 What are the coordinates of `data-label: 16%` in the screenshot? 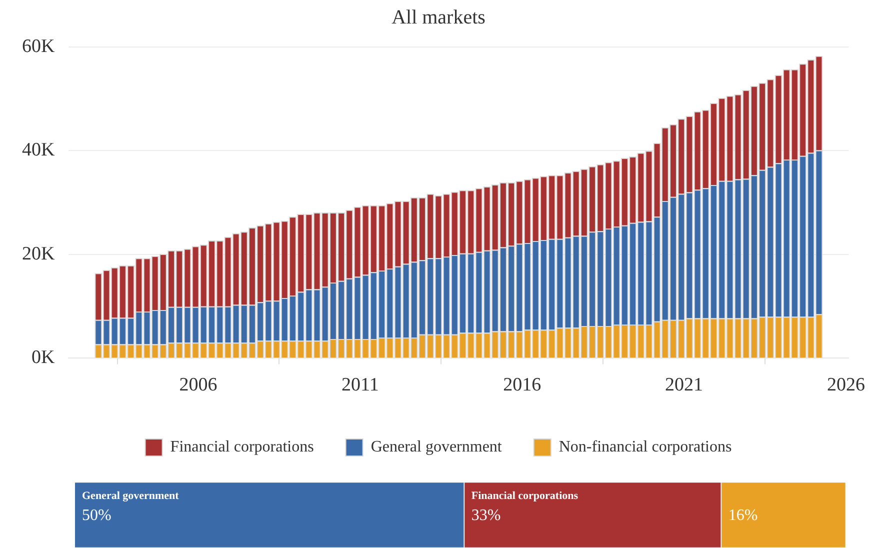 It's located at (743, 515).